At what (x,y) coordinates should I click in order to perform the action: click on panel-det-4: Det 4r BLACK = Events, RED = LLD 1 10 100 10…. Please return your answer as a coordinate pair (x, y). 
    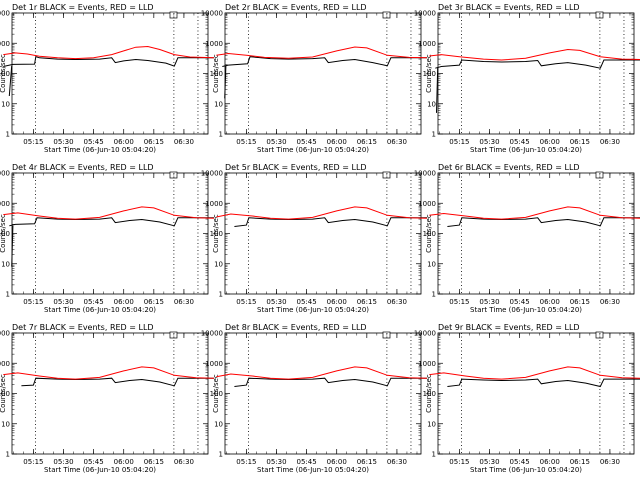
    Looking at the image, I should click on (107, 238).